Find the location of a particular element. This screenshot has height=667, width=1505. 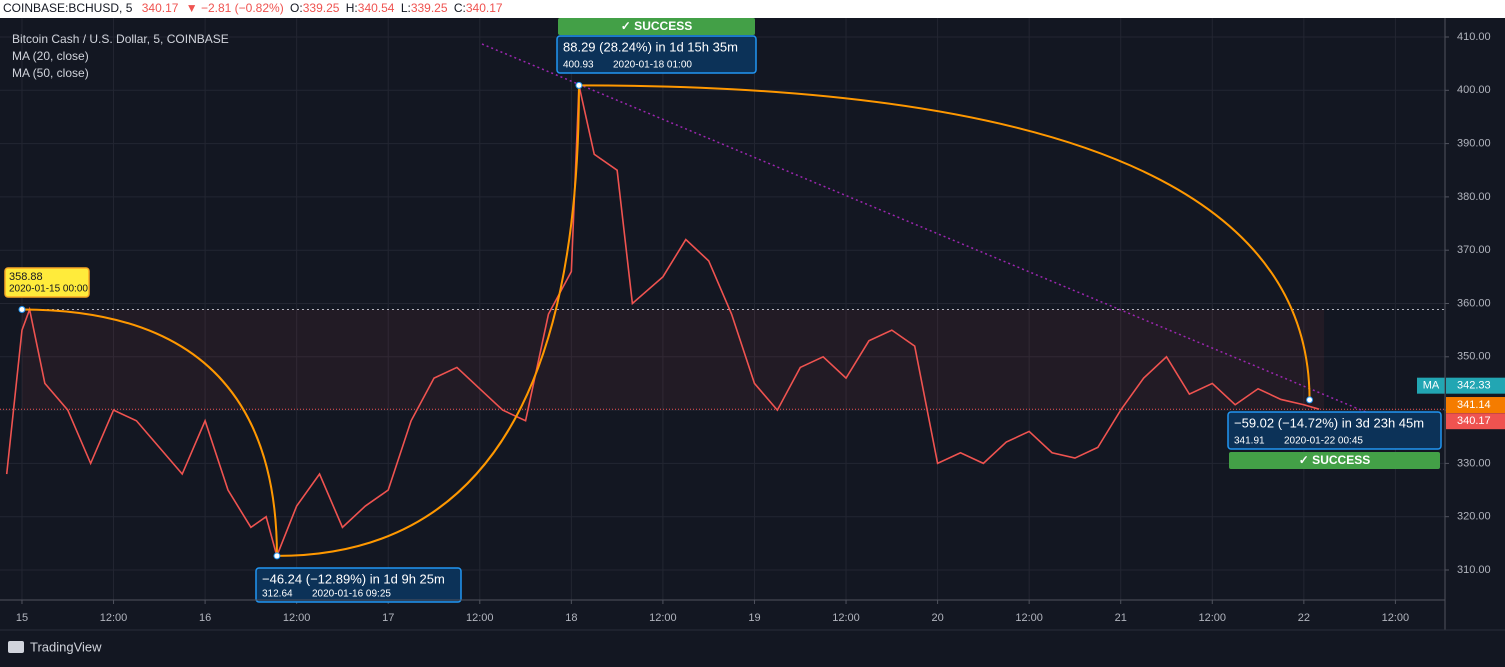

date-text: 2020-01-16 09:25 is located at coordinates (351, 594).